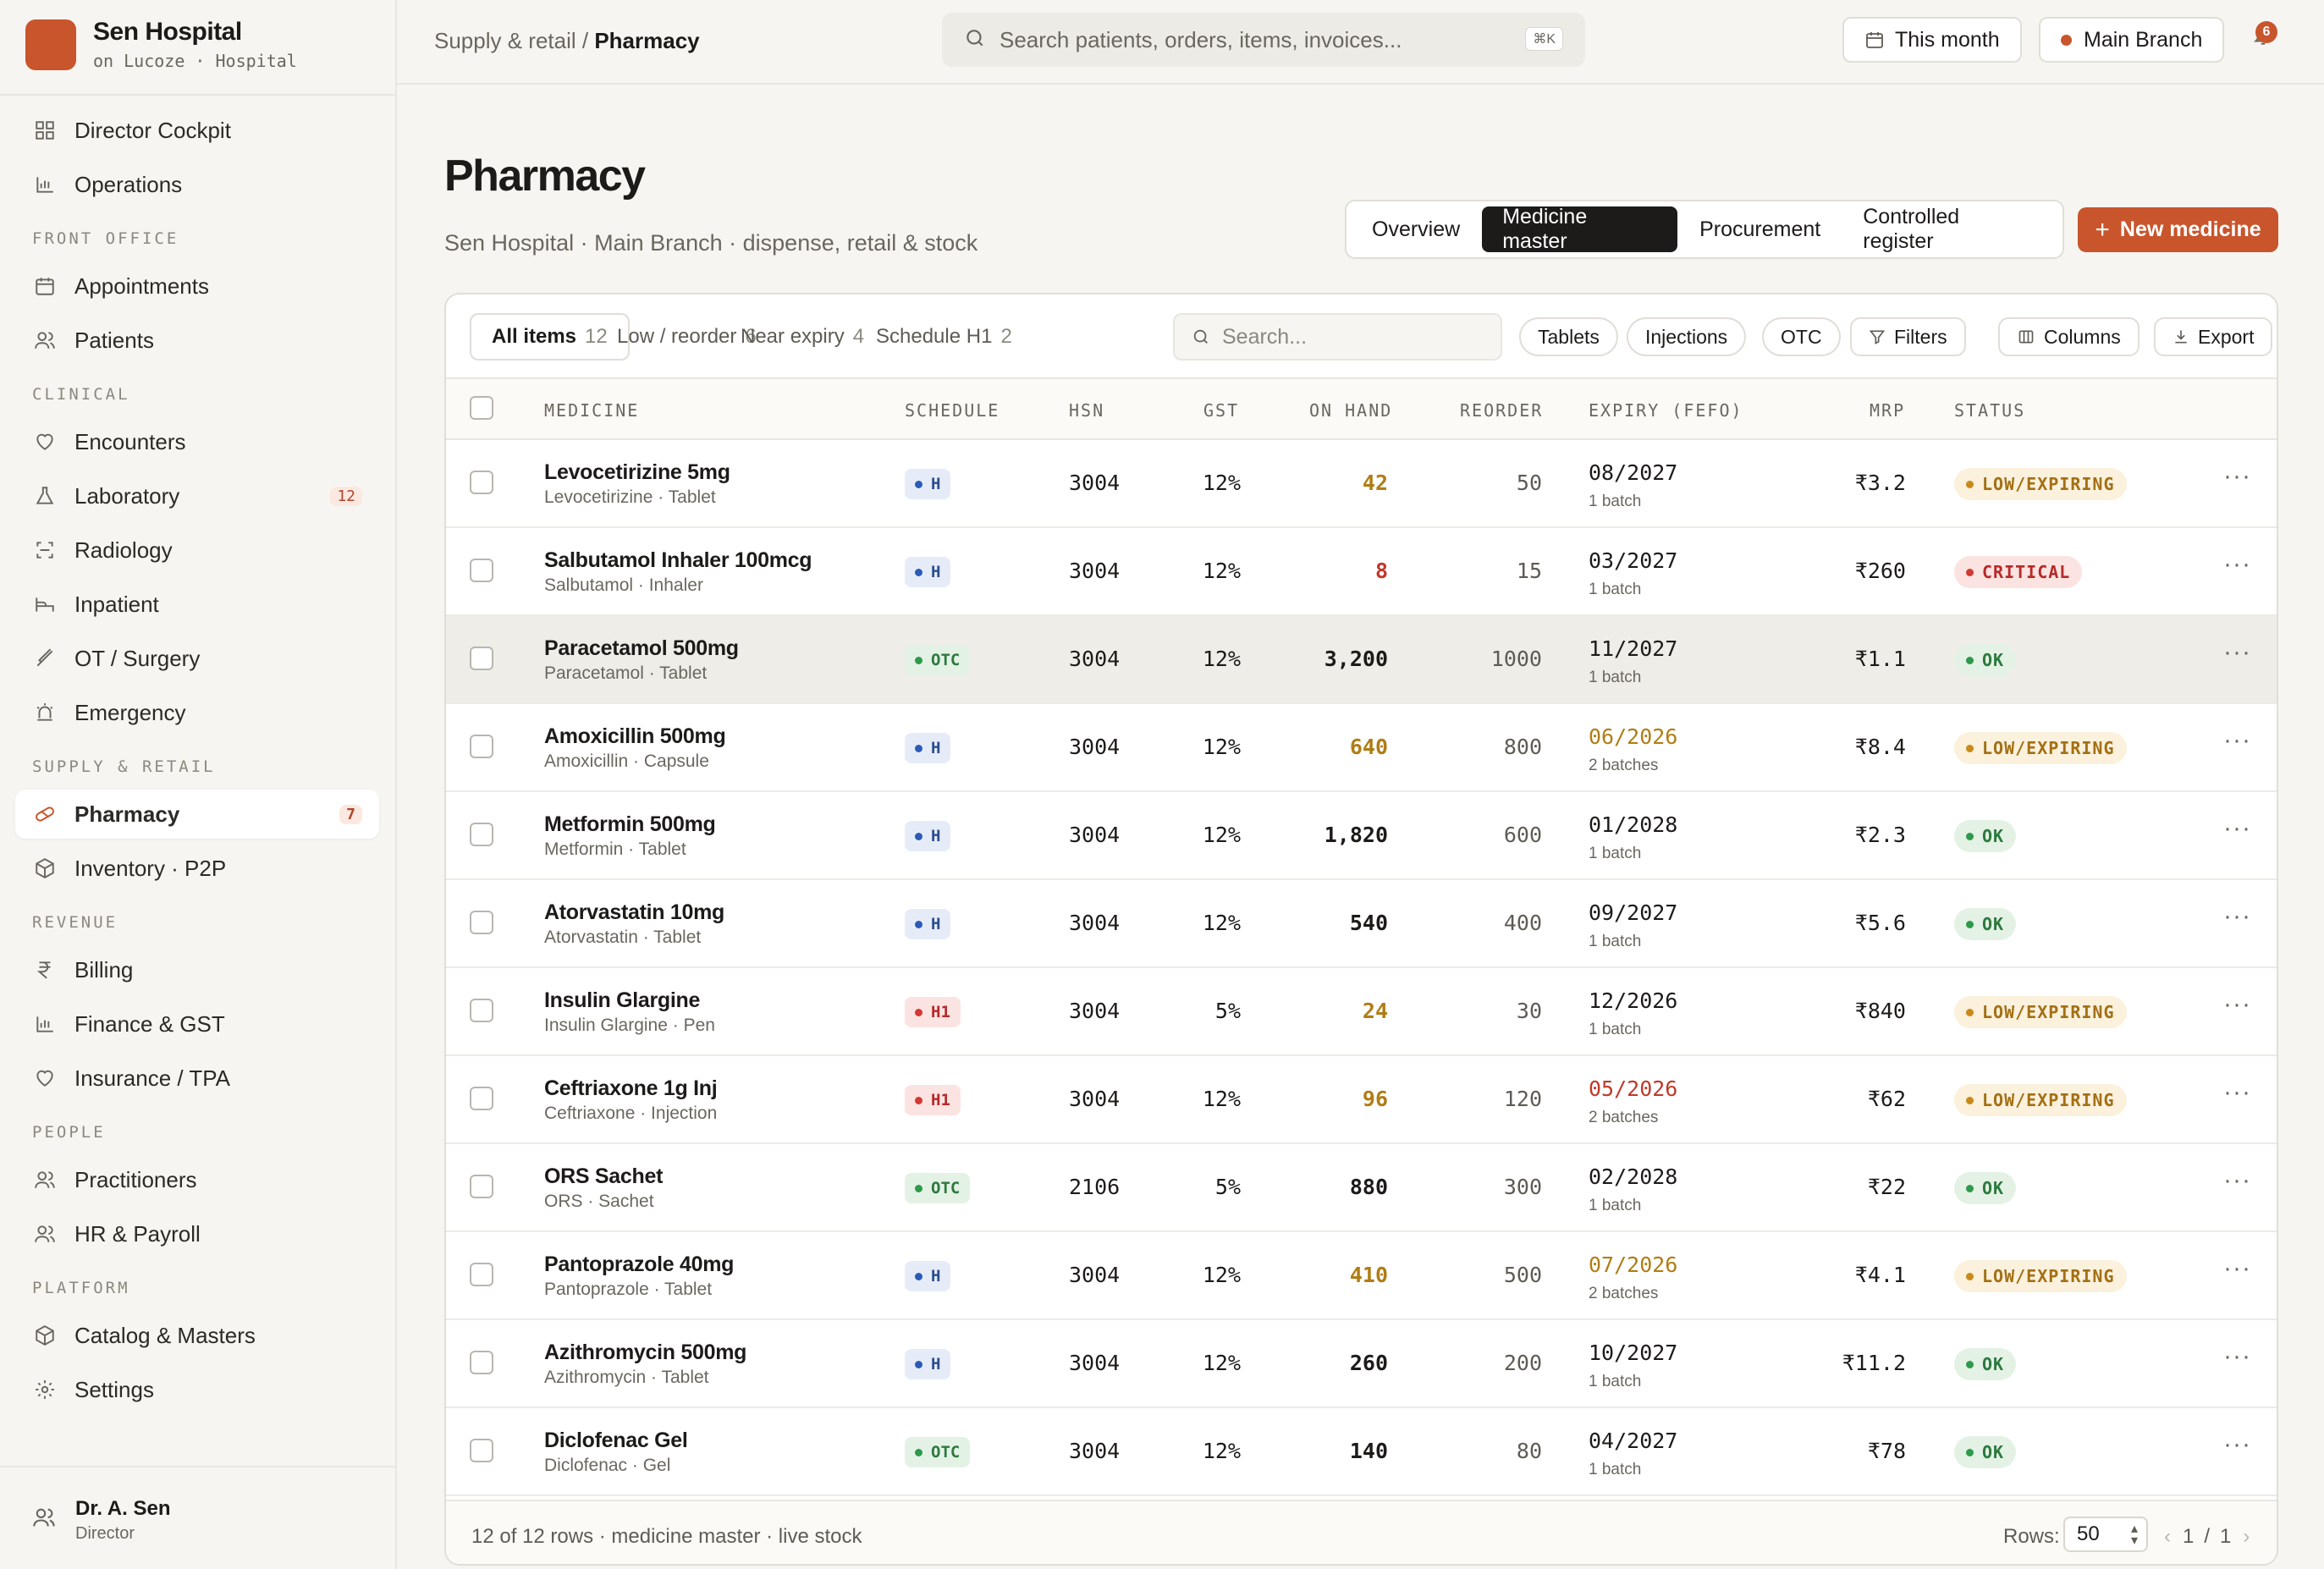  Describe the element at coordinates (197, 712) in the screenshot. I see `sidebar-item-emergency: Emergency` at that location.